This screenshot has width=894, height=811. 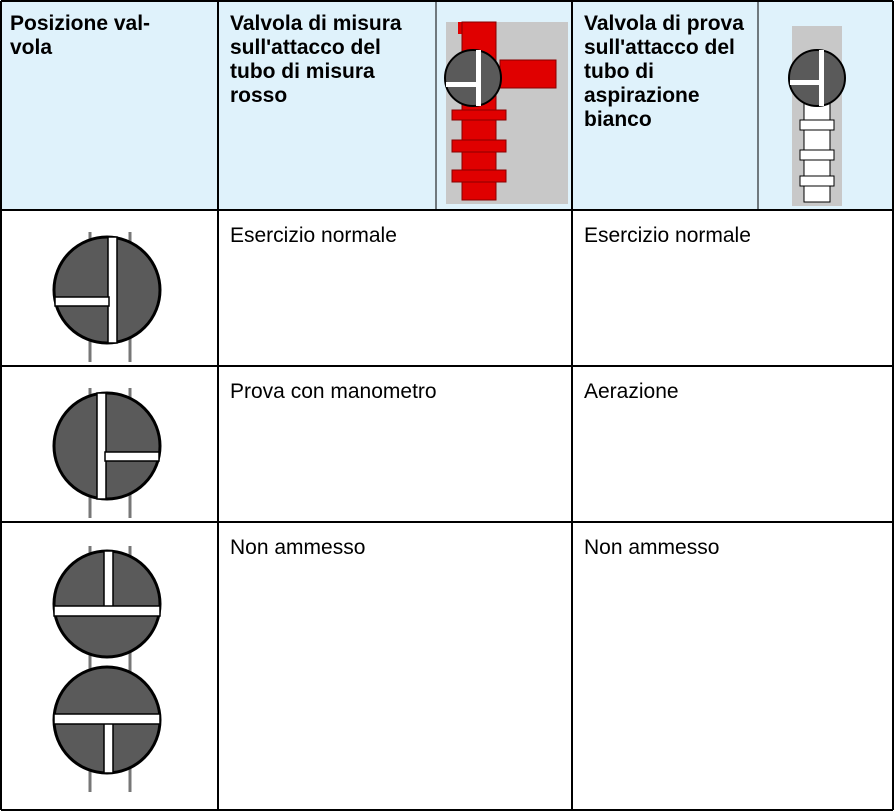 What do you see at coordinates (631, 391) in the screenshot?
I see `cell: Aerazione` at bounding box center [631, 391].